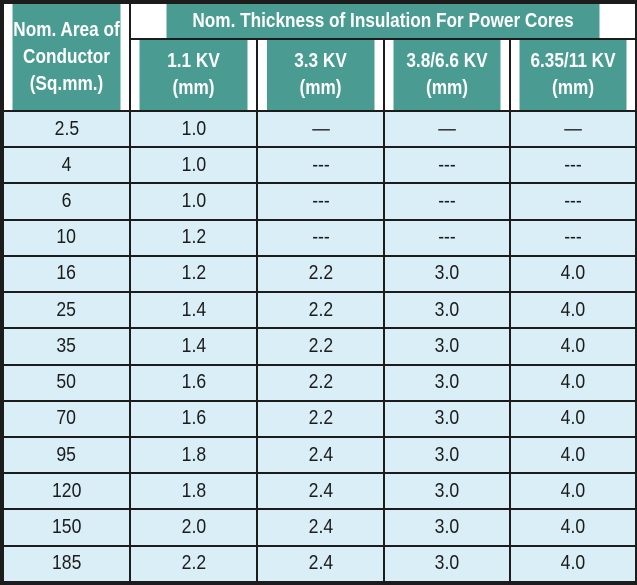  I want to click on table-row: 95 1.8 2.4 3.0 4.0, so click(319, 455).